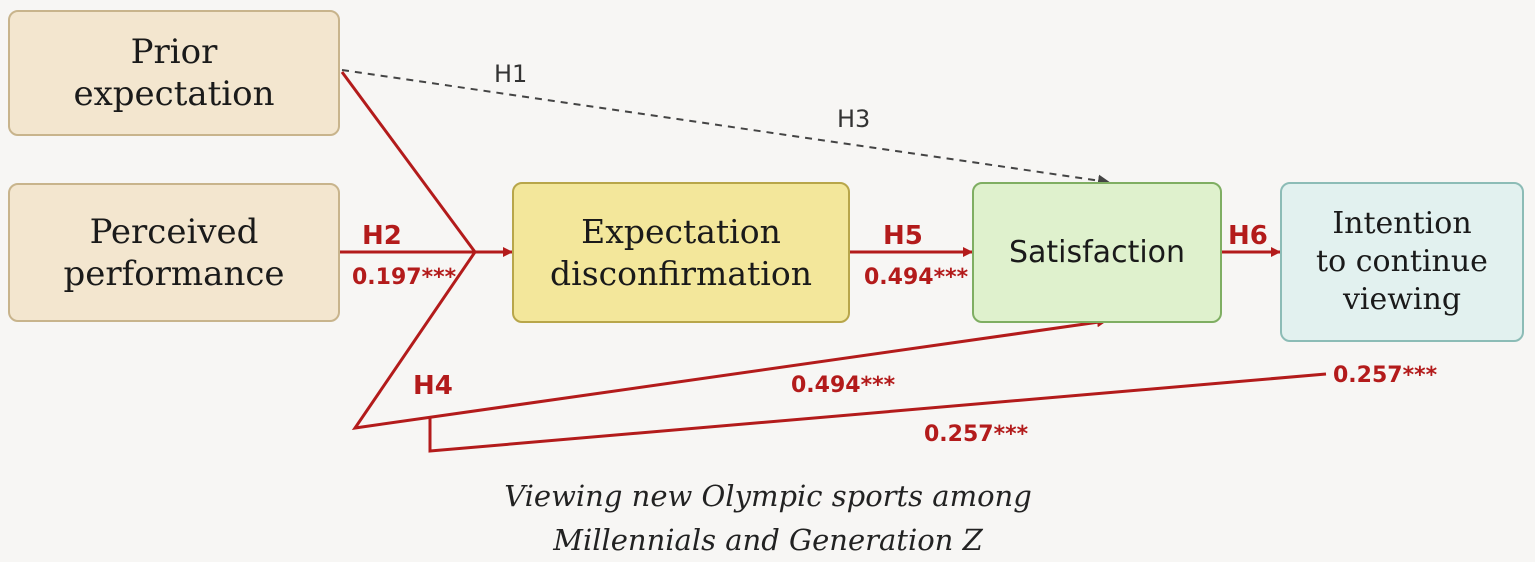 Image resolution: width=1535 pixels, height=562 pixels. What do you see at coordinates (877, 412) in the screenshot?
I see `arrow-h4-to-intention` at bounding box center [877, 412].